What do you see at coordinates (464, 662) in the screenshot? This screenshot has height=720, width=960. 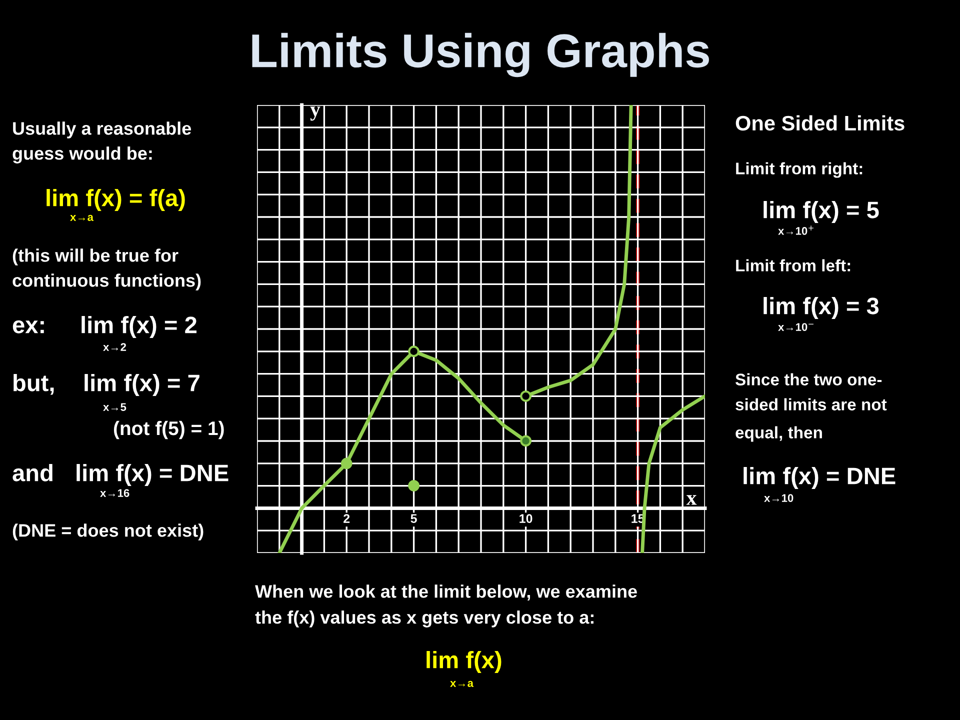 I see `text: lim f(x)` at bounding box center [464, 662].